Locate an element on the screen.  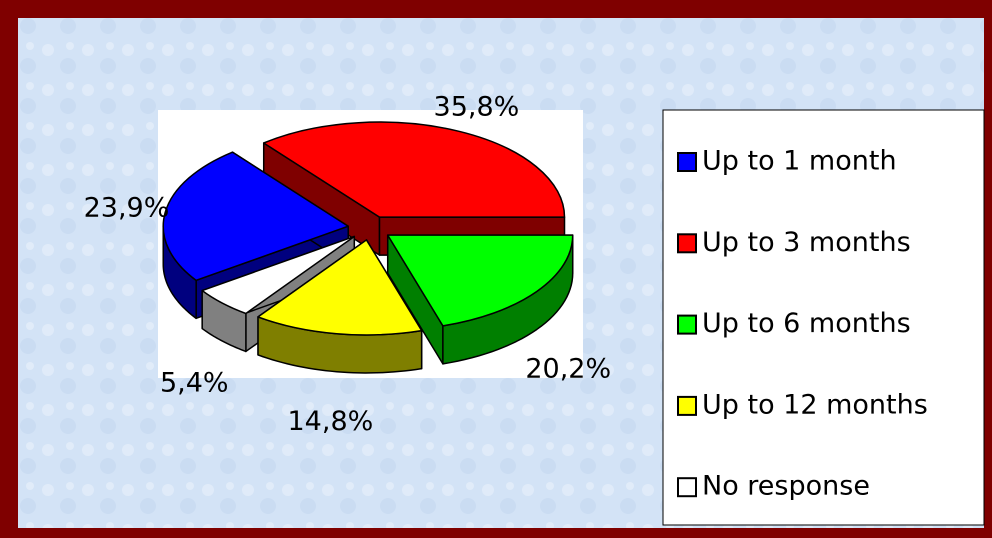
data-label: 5,4% is located at coordinates (194, 383).